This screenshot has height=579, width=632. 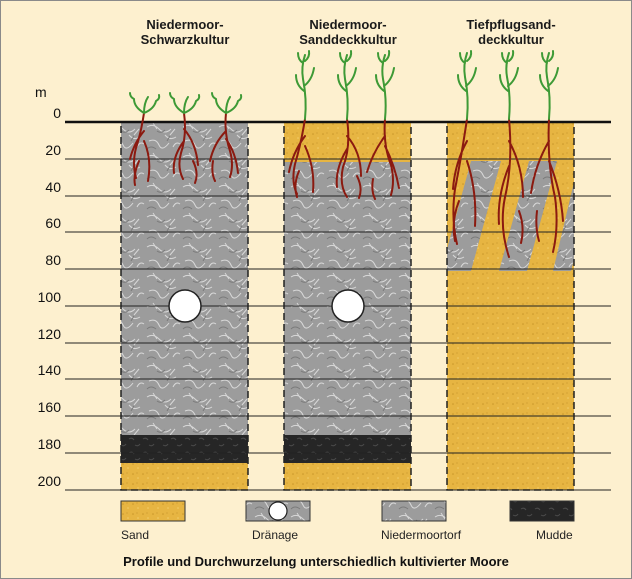 What do you see at coordinates (49, 444) in the screenshot?
I see `depth-tick-label: 180` at bounding box center [49, 444].